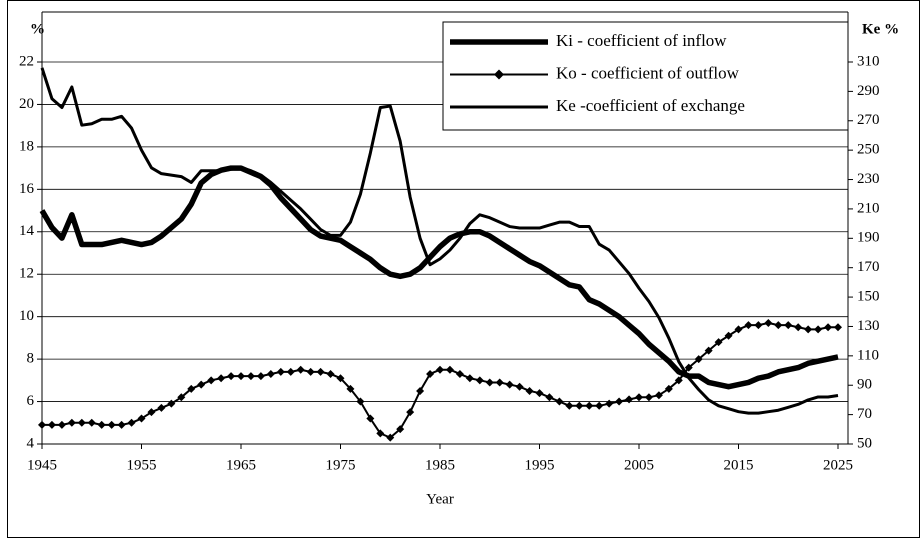 The width and height of the screenshot is (921, 539). What do you see at coordinates (641, 40) in the screenshot?
I see `legend-label: Ki - coefficient of inflow` at bounding box center [641, 40].